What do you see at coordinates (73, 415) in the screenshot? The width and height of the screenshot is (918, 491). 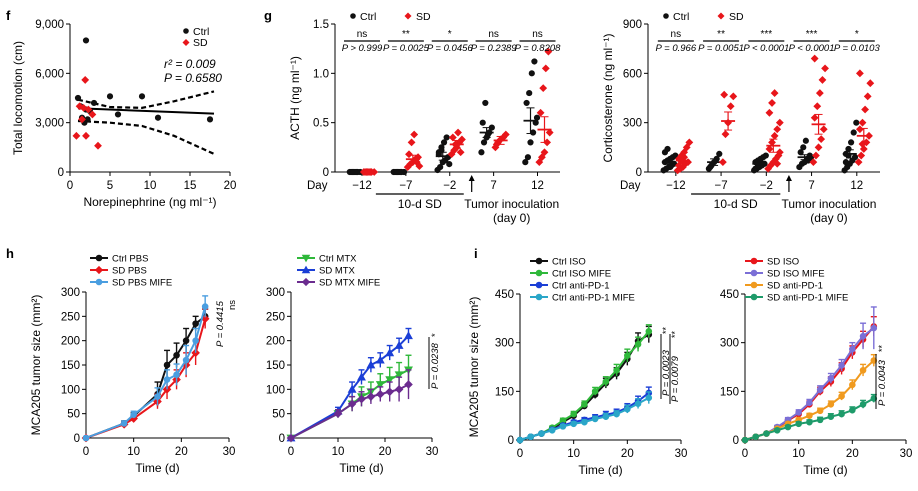 I see `h1-ytick-label: 50` at bounding box center [73, 415].